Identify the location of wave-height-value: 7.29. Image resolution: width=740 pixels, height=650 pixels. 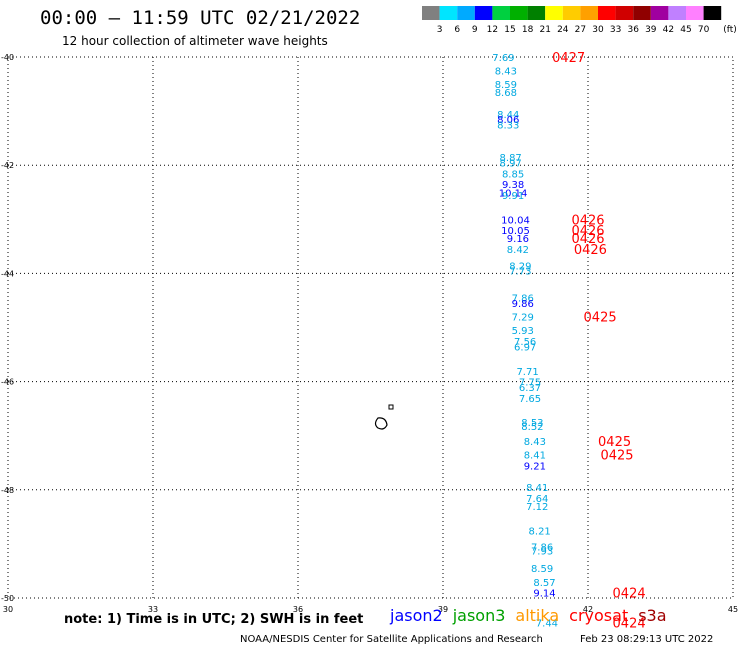
(523, 318).